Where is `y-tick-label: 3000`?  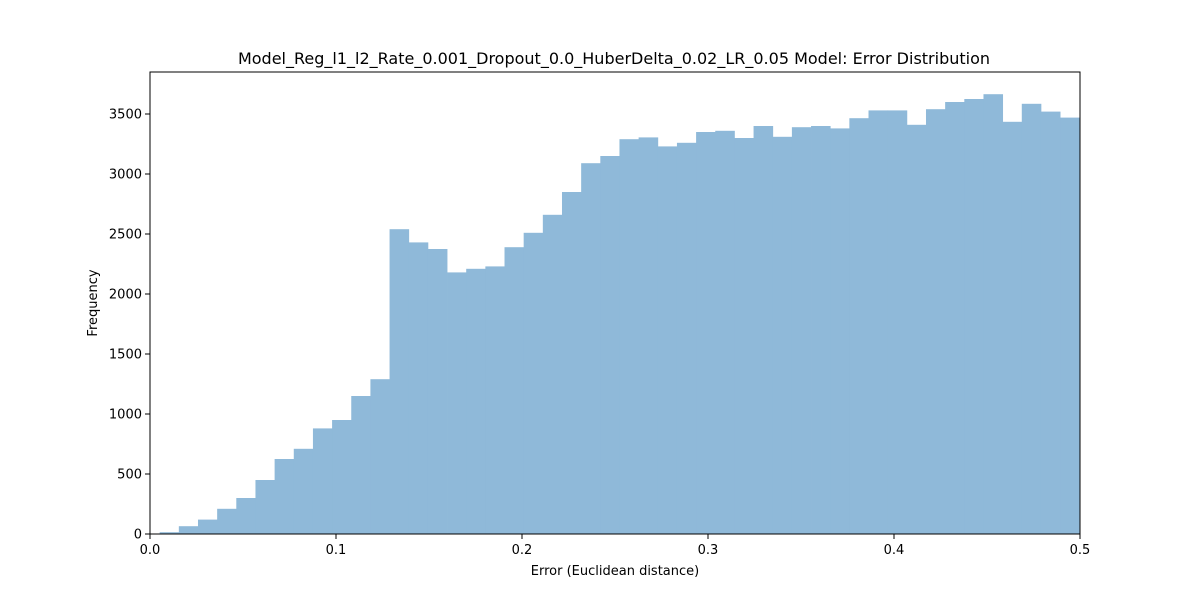
y-tick-label: 3000 is located at coordinates (125, 175).